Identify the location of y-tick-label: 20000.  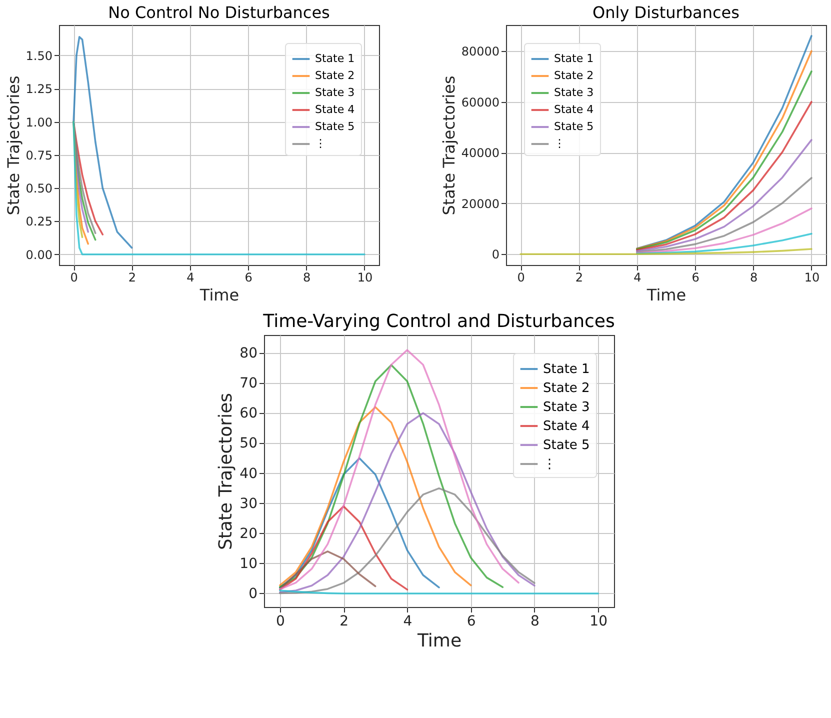
(480, 203).